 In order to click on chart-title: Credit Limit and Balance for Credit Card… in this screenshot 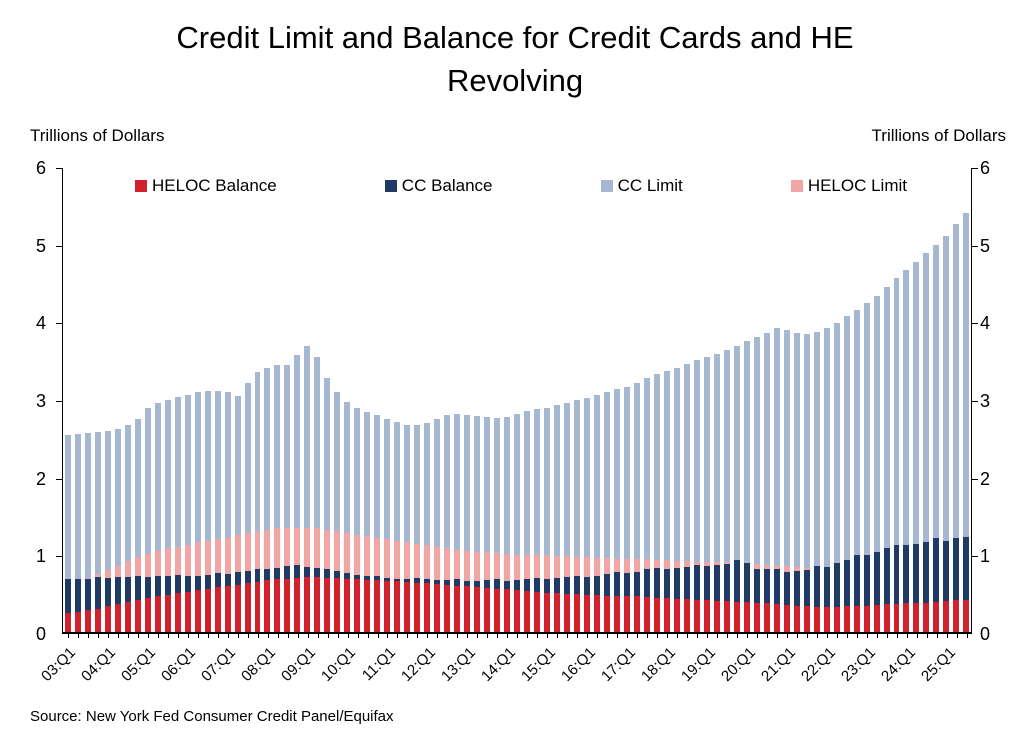, I will do `click(515, 59)`.